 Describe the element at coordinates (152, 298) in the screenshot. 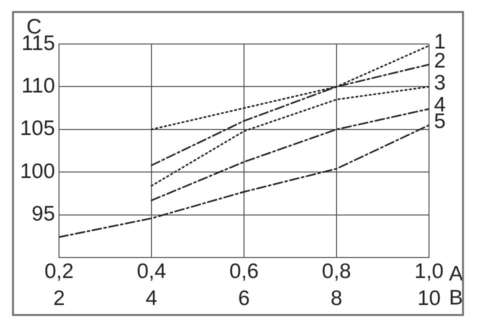

I see `x2-tick-label: 4` at that location.